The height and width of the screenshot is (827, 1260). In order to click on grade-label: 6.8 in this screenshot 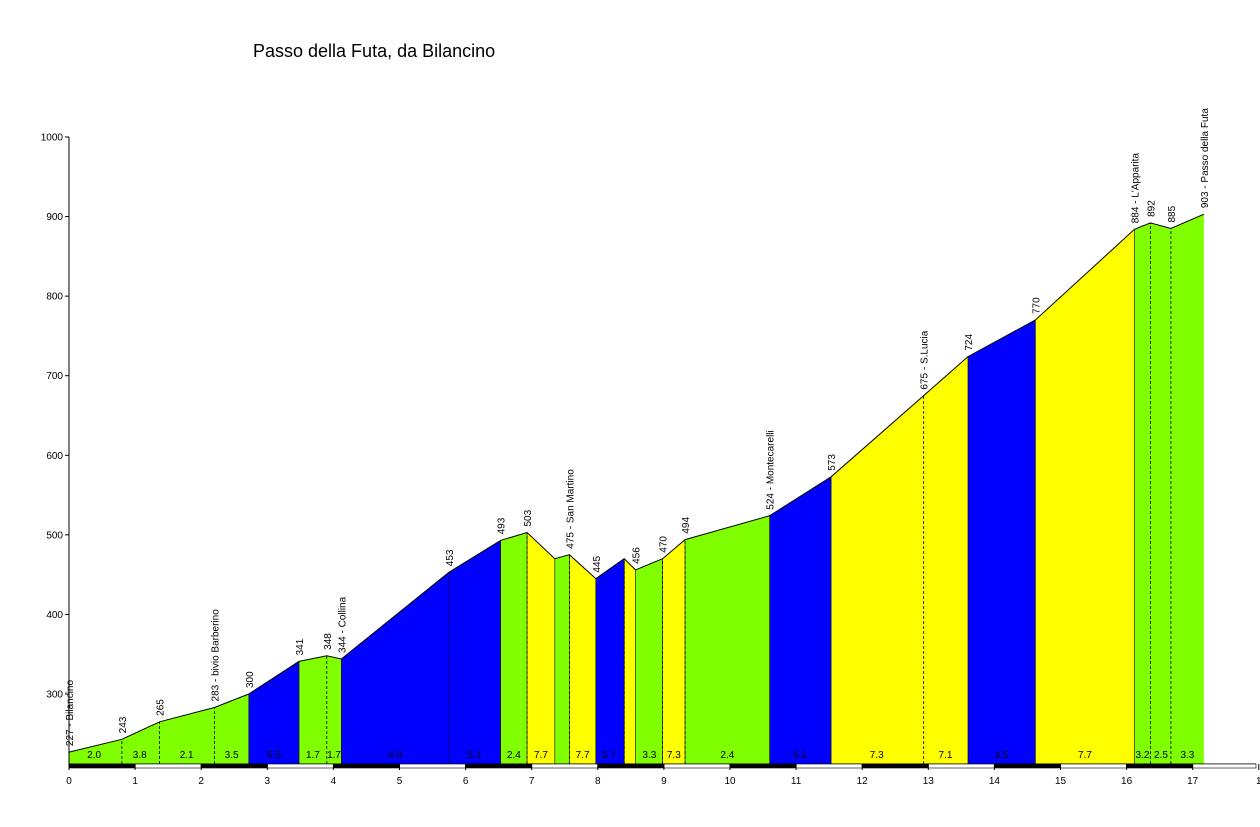, I will do `click(396, 755)`.